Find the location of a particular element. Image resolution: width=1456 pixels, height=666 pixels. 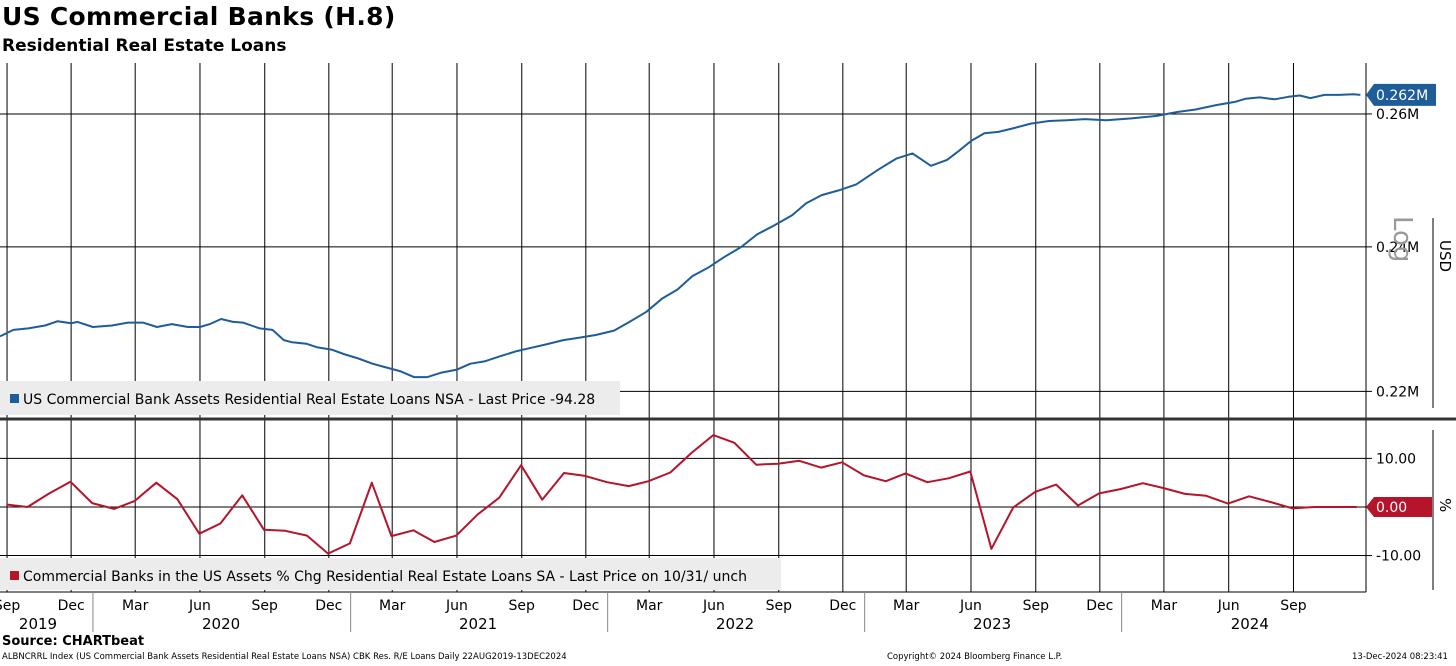

x-year-label: 2024 is located at coordinates (1250, 624).